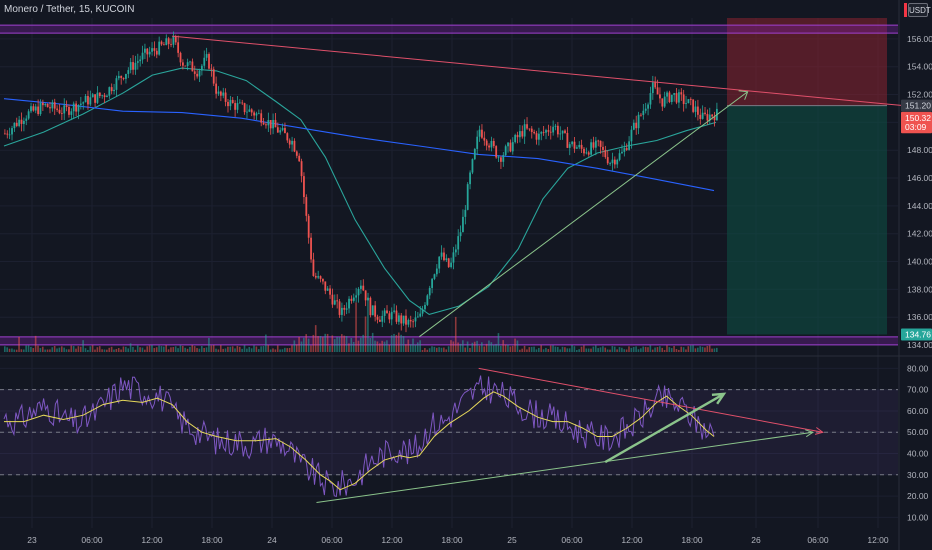 This screenshot has height=550, width=932. I want to click on rsi-resistance-line, so click(650, 400).